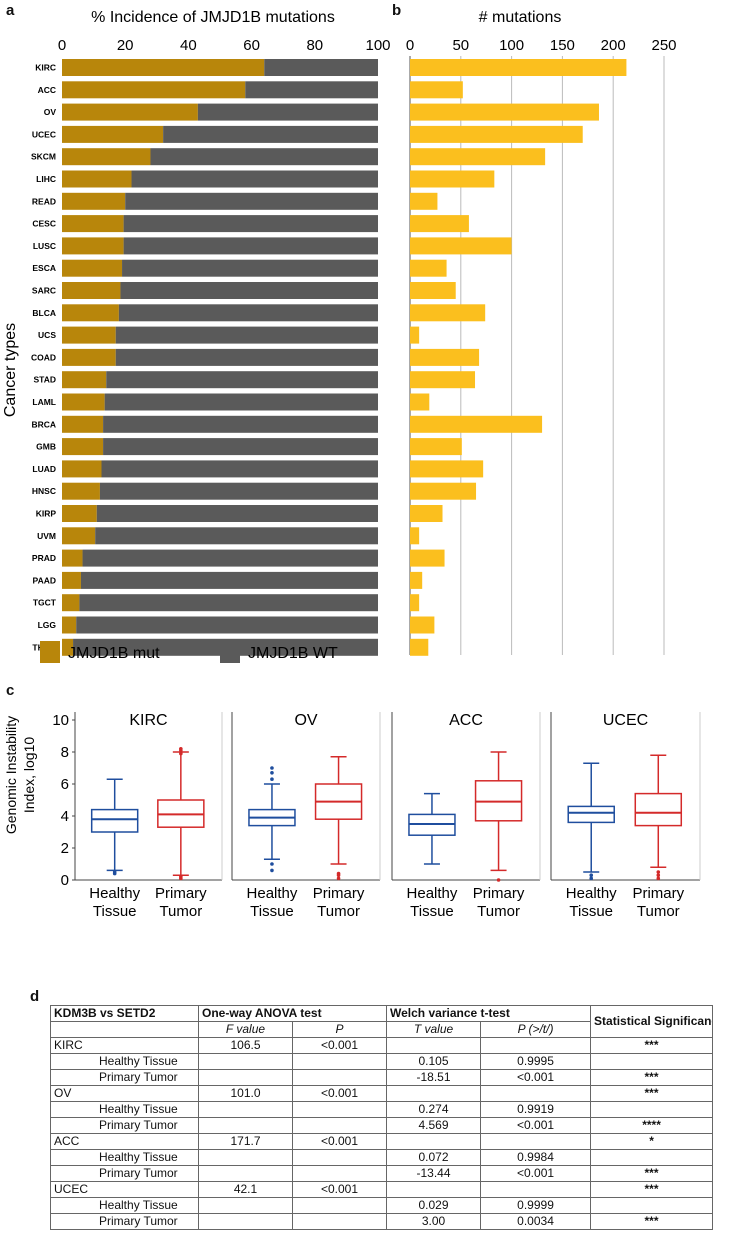 The image size is (756, 1240). Describe the element at coordinates (397, 10) in the screenshot. I see `panel-b-label: b` at that location.